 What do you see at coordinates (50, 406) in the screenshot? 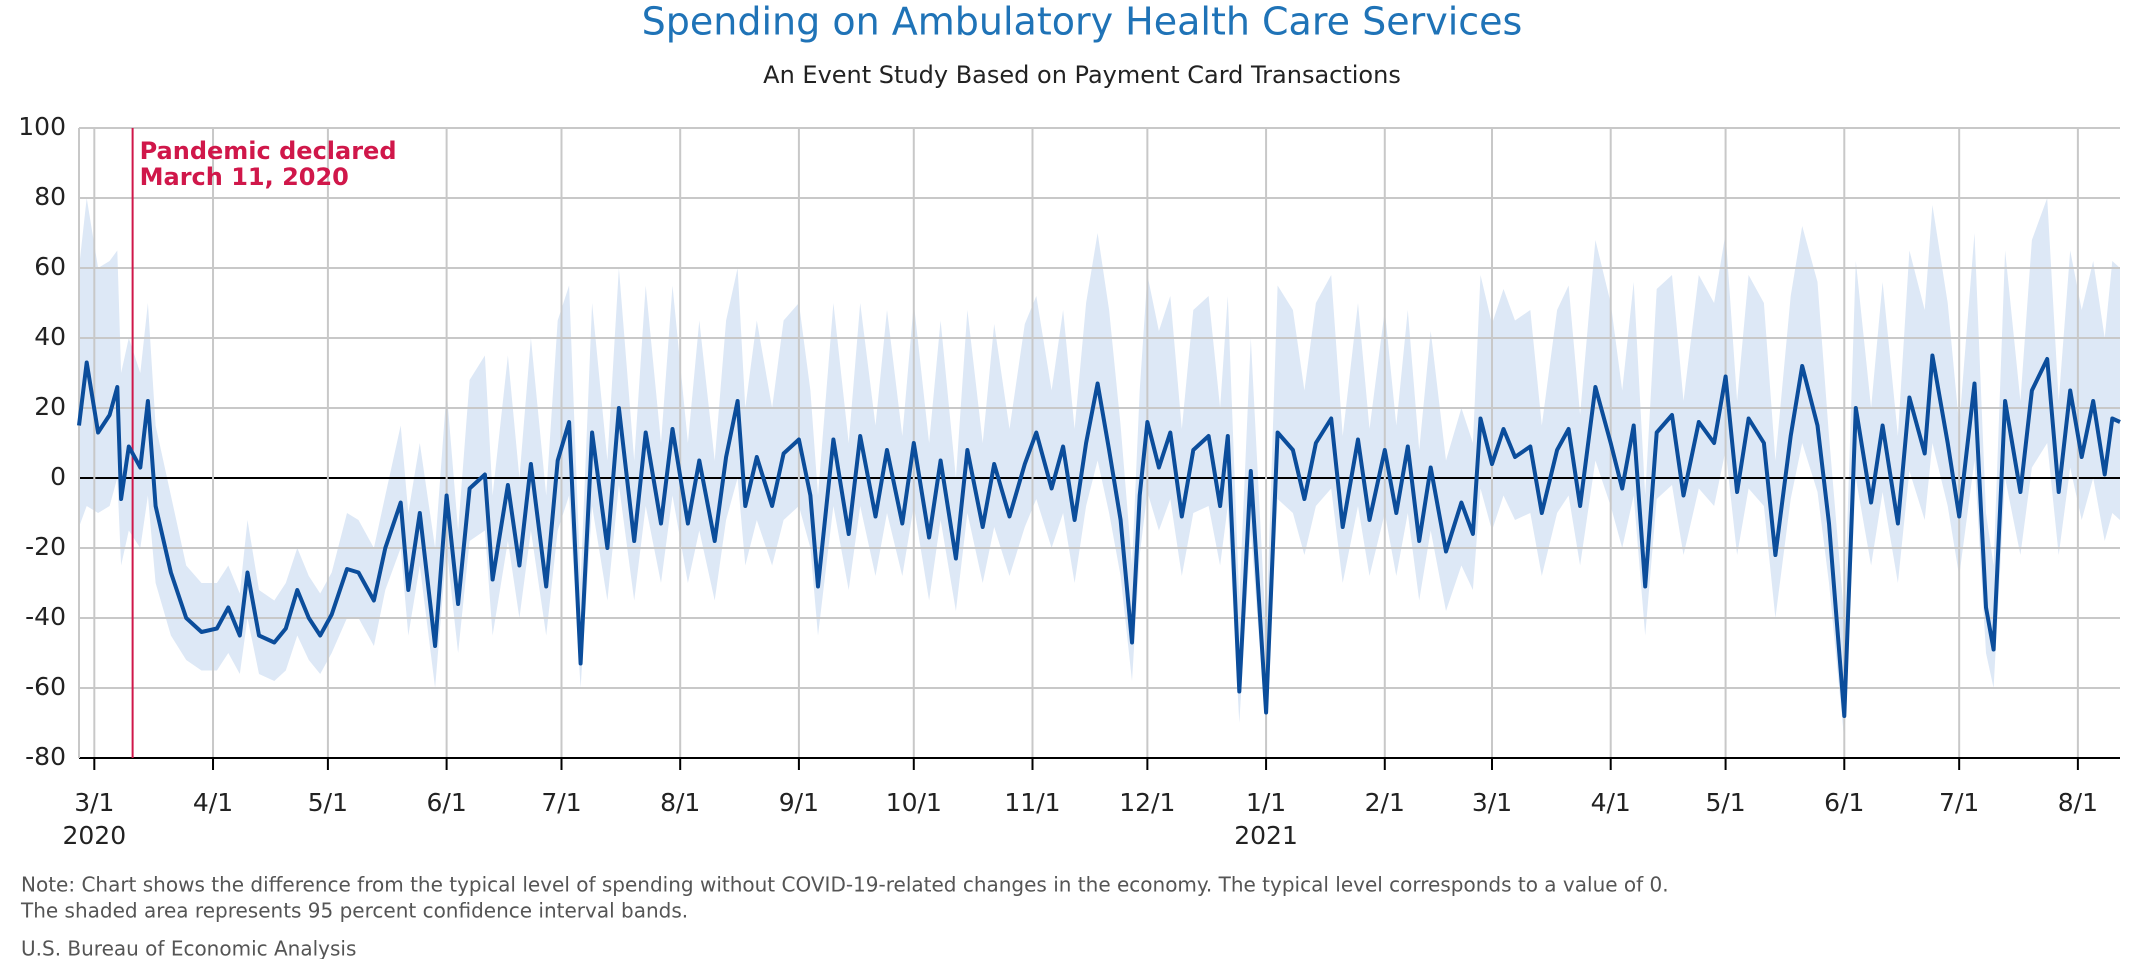
I see `y-tick-label: 20` at bounding box center [50, 406].